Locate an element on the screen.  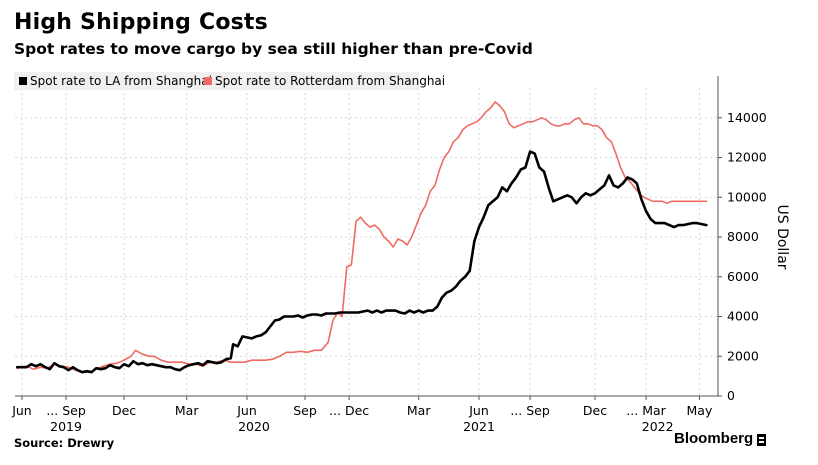
y-tick-label: 14000 is located at coordinates (747, 117).